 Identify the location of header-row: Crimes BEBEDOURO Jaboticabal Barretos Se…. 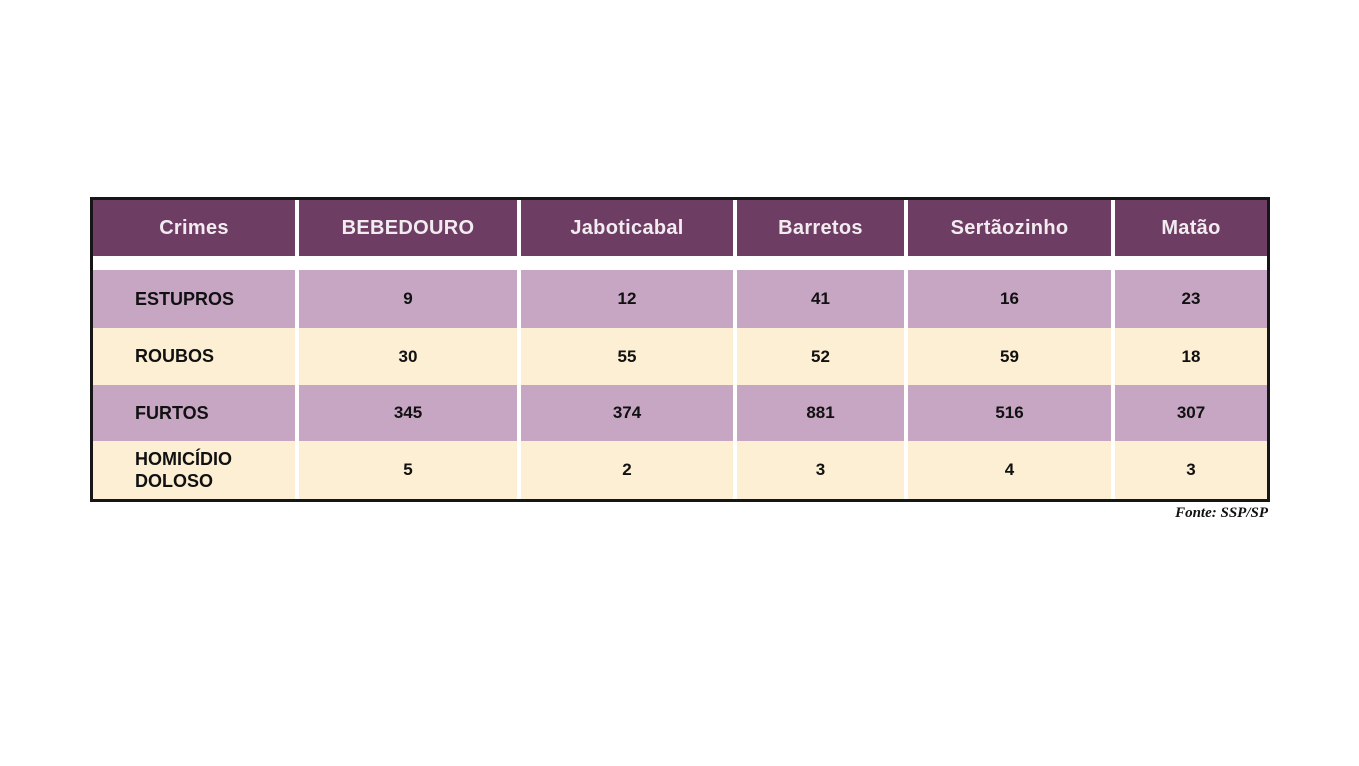
(680, 228).